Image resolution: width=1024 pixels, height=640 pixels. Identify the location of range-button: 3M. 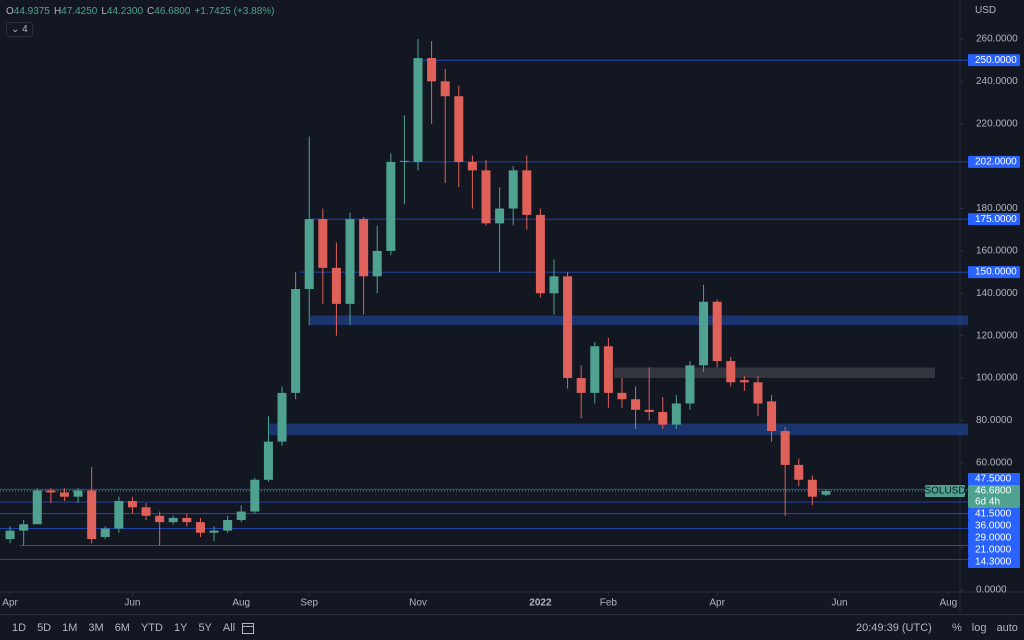
(96, 628).